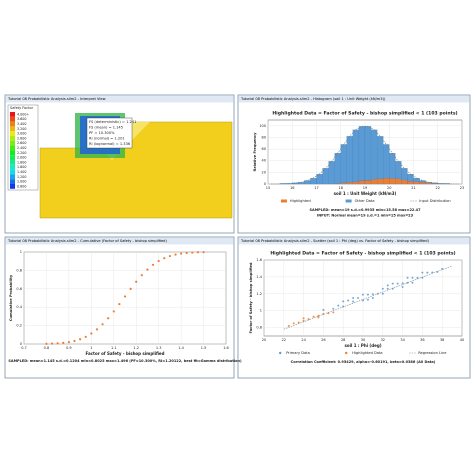 Image resolution: width=474 pixels, height=474 pixels. Describe the element at coordinates (181, 348) in the screenshot. I see `x-tick-label: 1.4` at that location.